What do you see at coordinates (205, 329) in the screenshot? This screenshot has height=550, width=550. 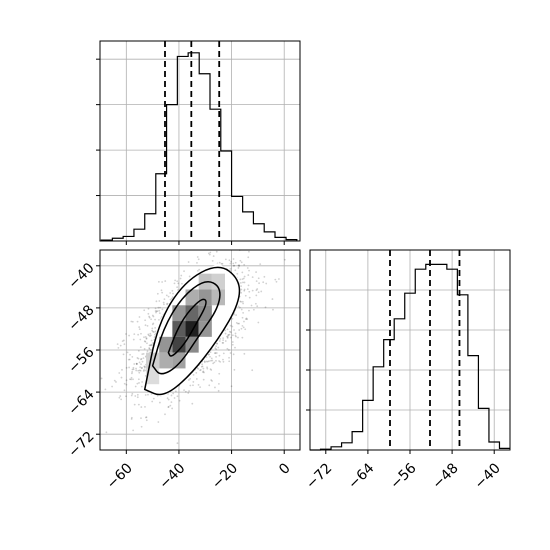 I see `scatter-density-cell` at bounding box center [205, 329].